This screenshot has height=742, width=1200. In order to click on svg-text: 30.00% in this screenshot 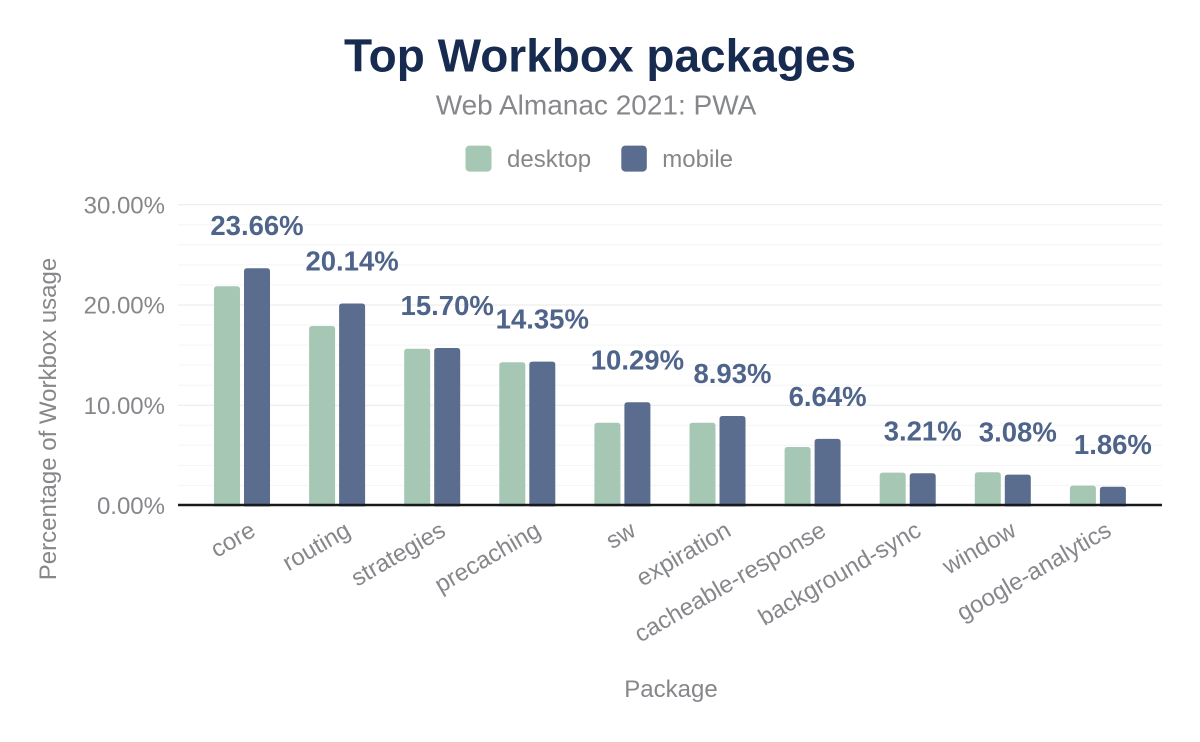, I will do `click(124, 205)`.